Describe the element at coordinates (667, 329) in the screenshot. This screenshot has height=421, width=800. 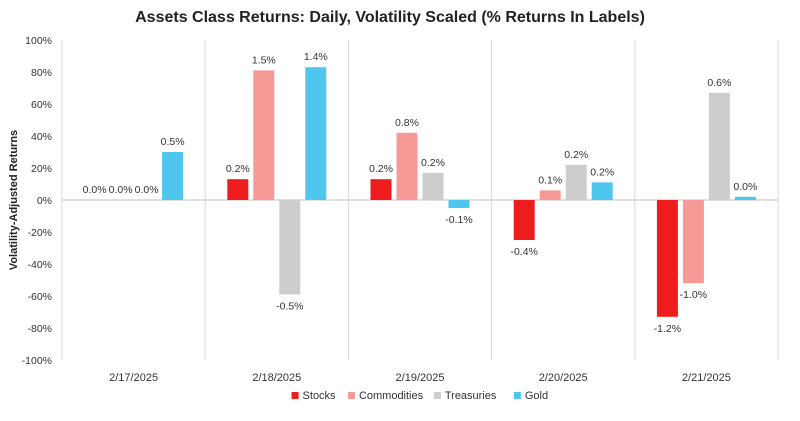
I see `data-label: -1.2%` at that location.